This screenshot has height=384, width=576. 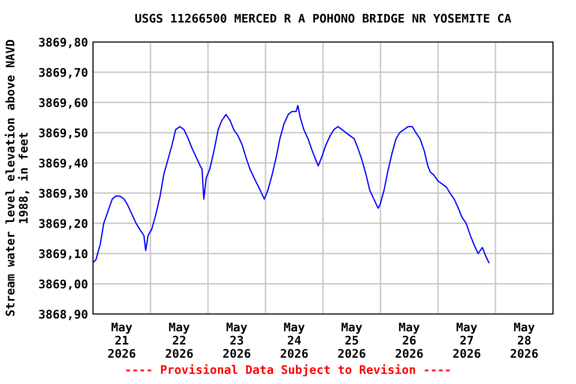 I want to click on y-tick-label: 3869,70, so click(x=63, y=73).